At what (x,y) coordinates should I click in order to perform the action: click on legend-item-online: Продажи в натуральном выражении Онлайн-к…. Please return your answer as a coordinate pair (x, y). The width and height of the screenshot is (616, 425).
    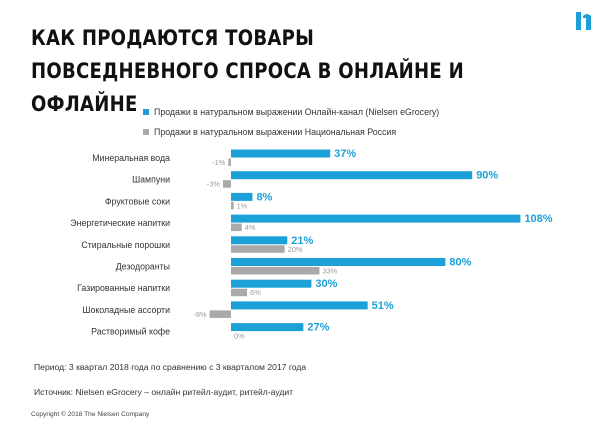
    Looking at the image, I should click on (291, 112).